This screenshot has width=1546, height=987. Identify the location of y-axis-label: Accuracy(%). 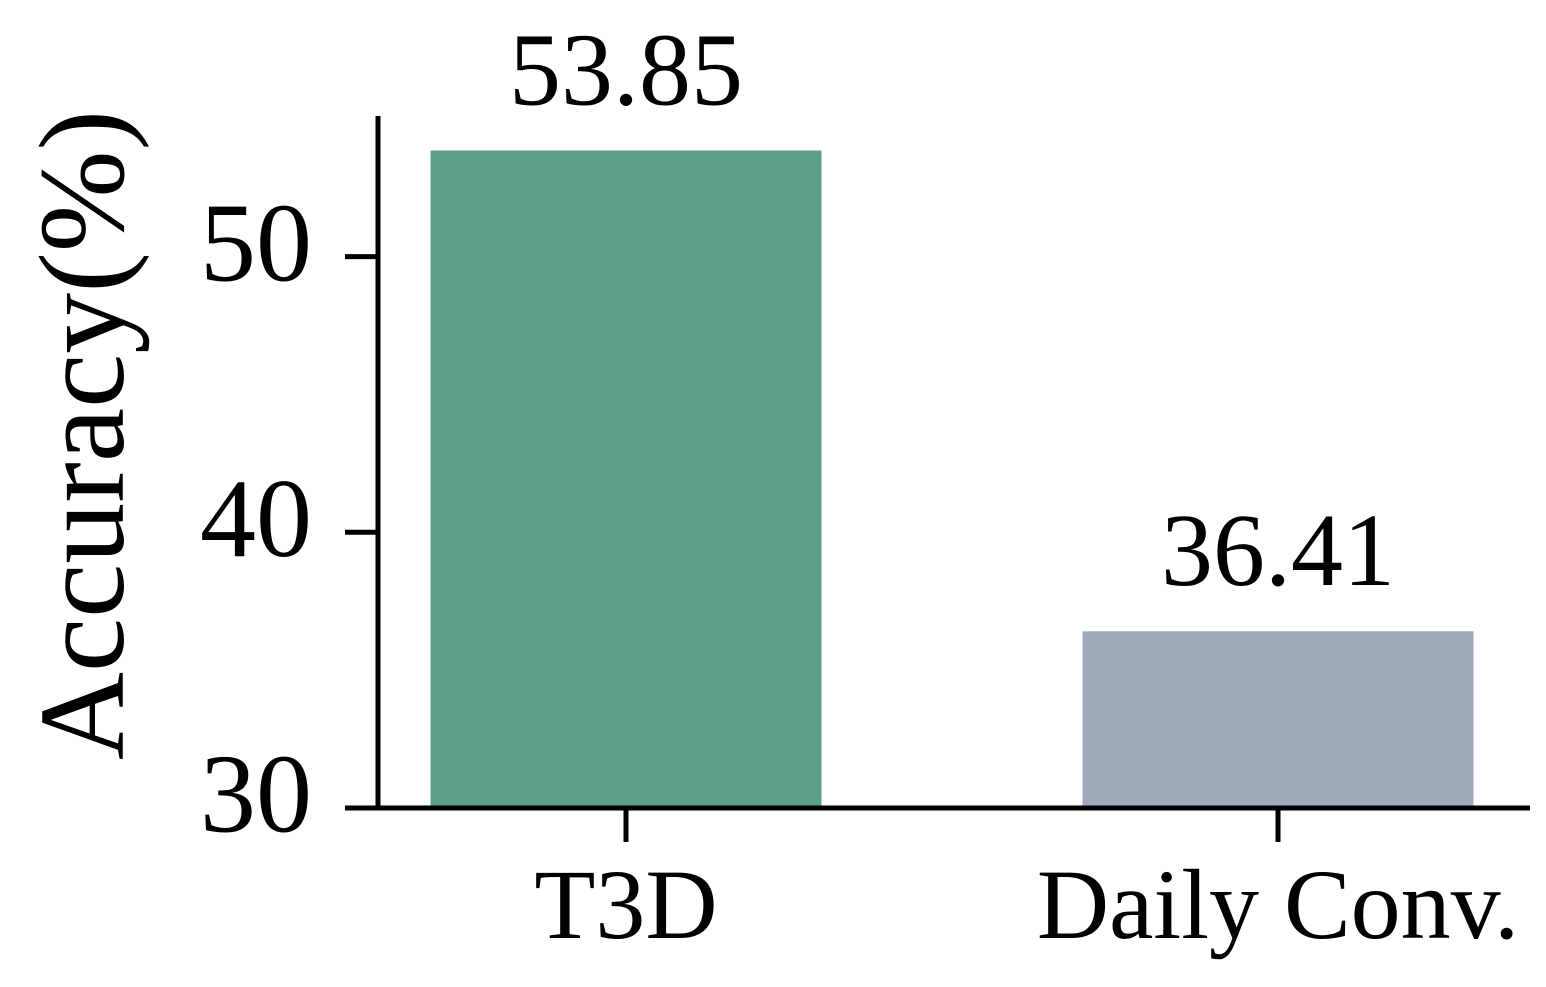
(82, 435).